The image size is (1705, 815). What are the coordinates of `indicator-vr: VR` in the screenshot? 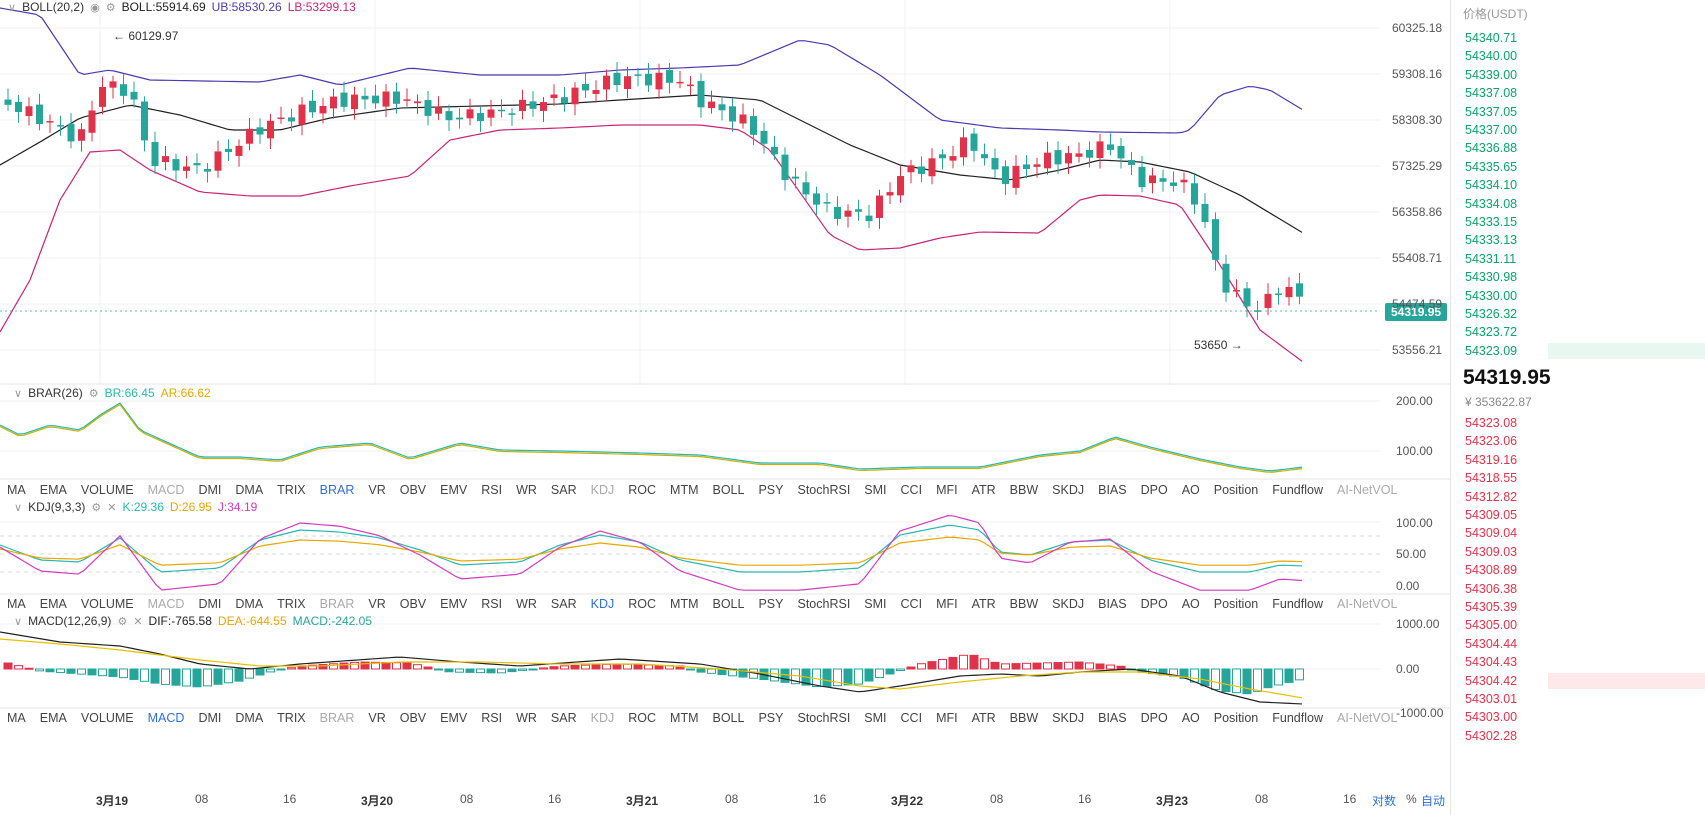 It's located at (377, 718).